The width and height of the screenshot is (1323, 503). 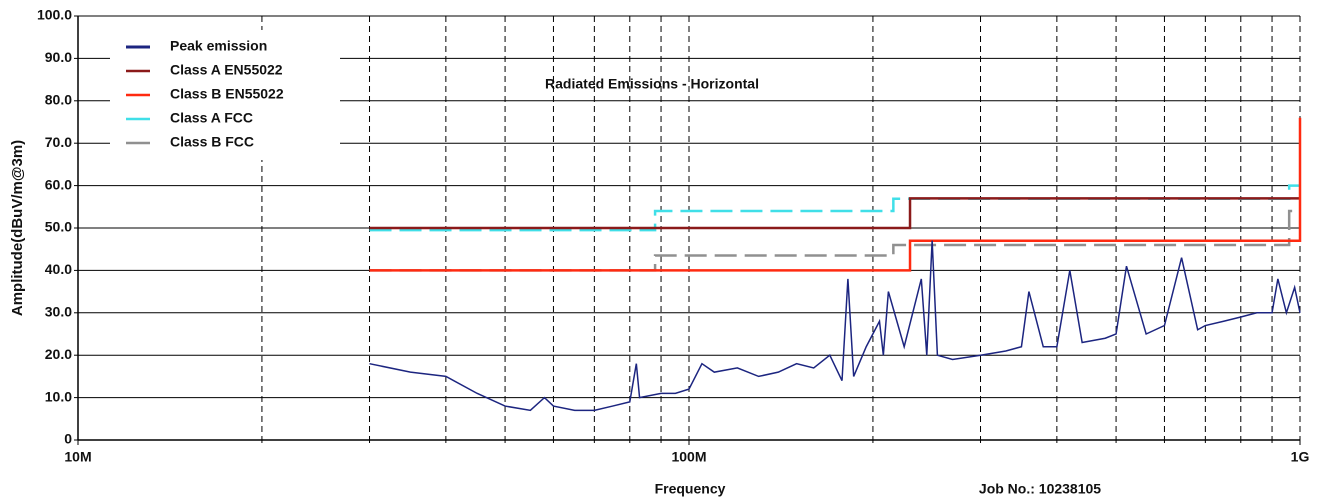 What do you see at coordinates (58, 354) in the screenshot?
I see `y-tick-label: 20.0` at bounding box center [58, 354].